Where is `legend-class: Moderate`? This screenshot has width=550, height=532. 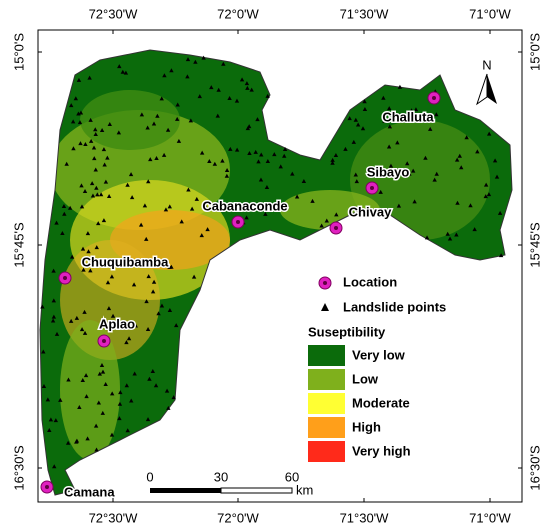 legend-class: Moderate is located at coordinates (381, 402).